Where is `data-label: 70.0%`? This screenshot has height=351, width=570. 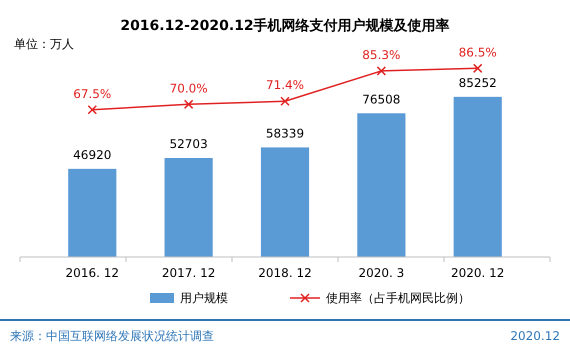
data-label: 70.0% is located at coordinates (189, 88).